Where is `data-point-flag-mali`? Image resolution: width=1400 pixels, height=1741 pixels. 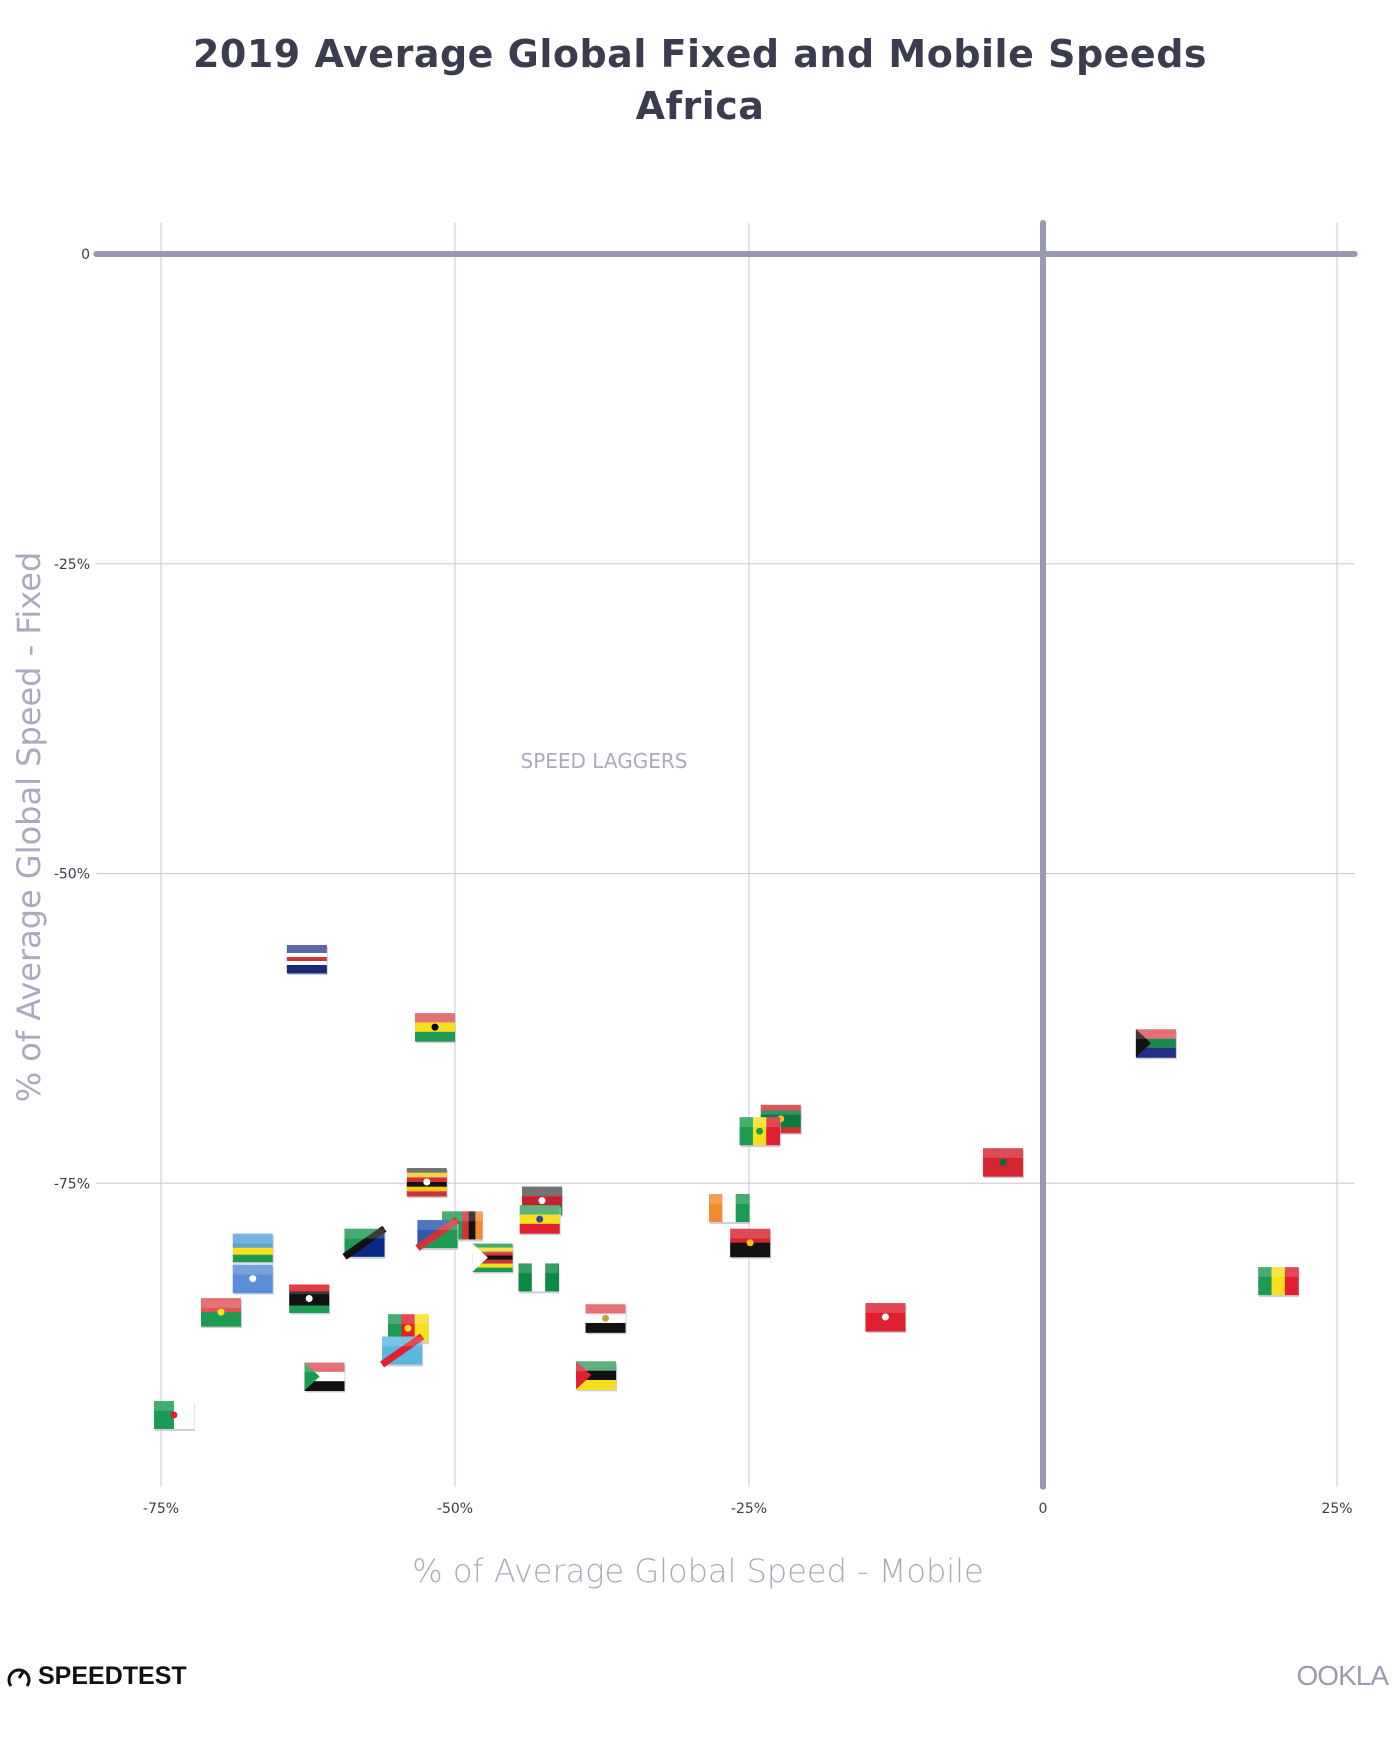 data-point-flag-mali is located at coordinates (1279, 1282).